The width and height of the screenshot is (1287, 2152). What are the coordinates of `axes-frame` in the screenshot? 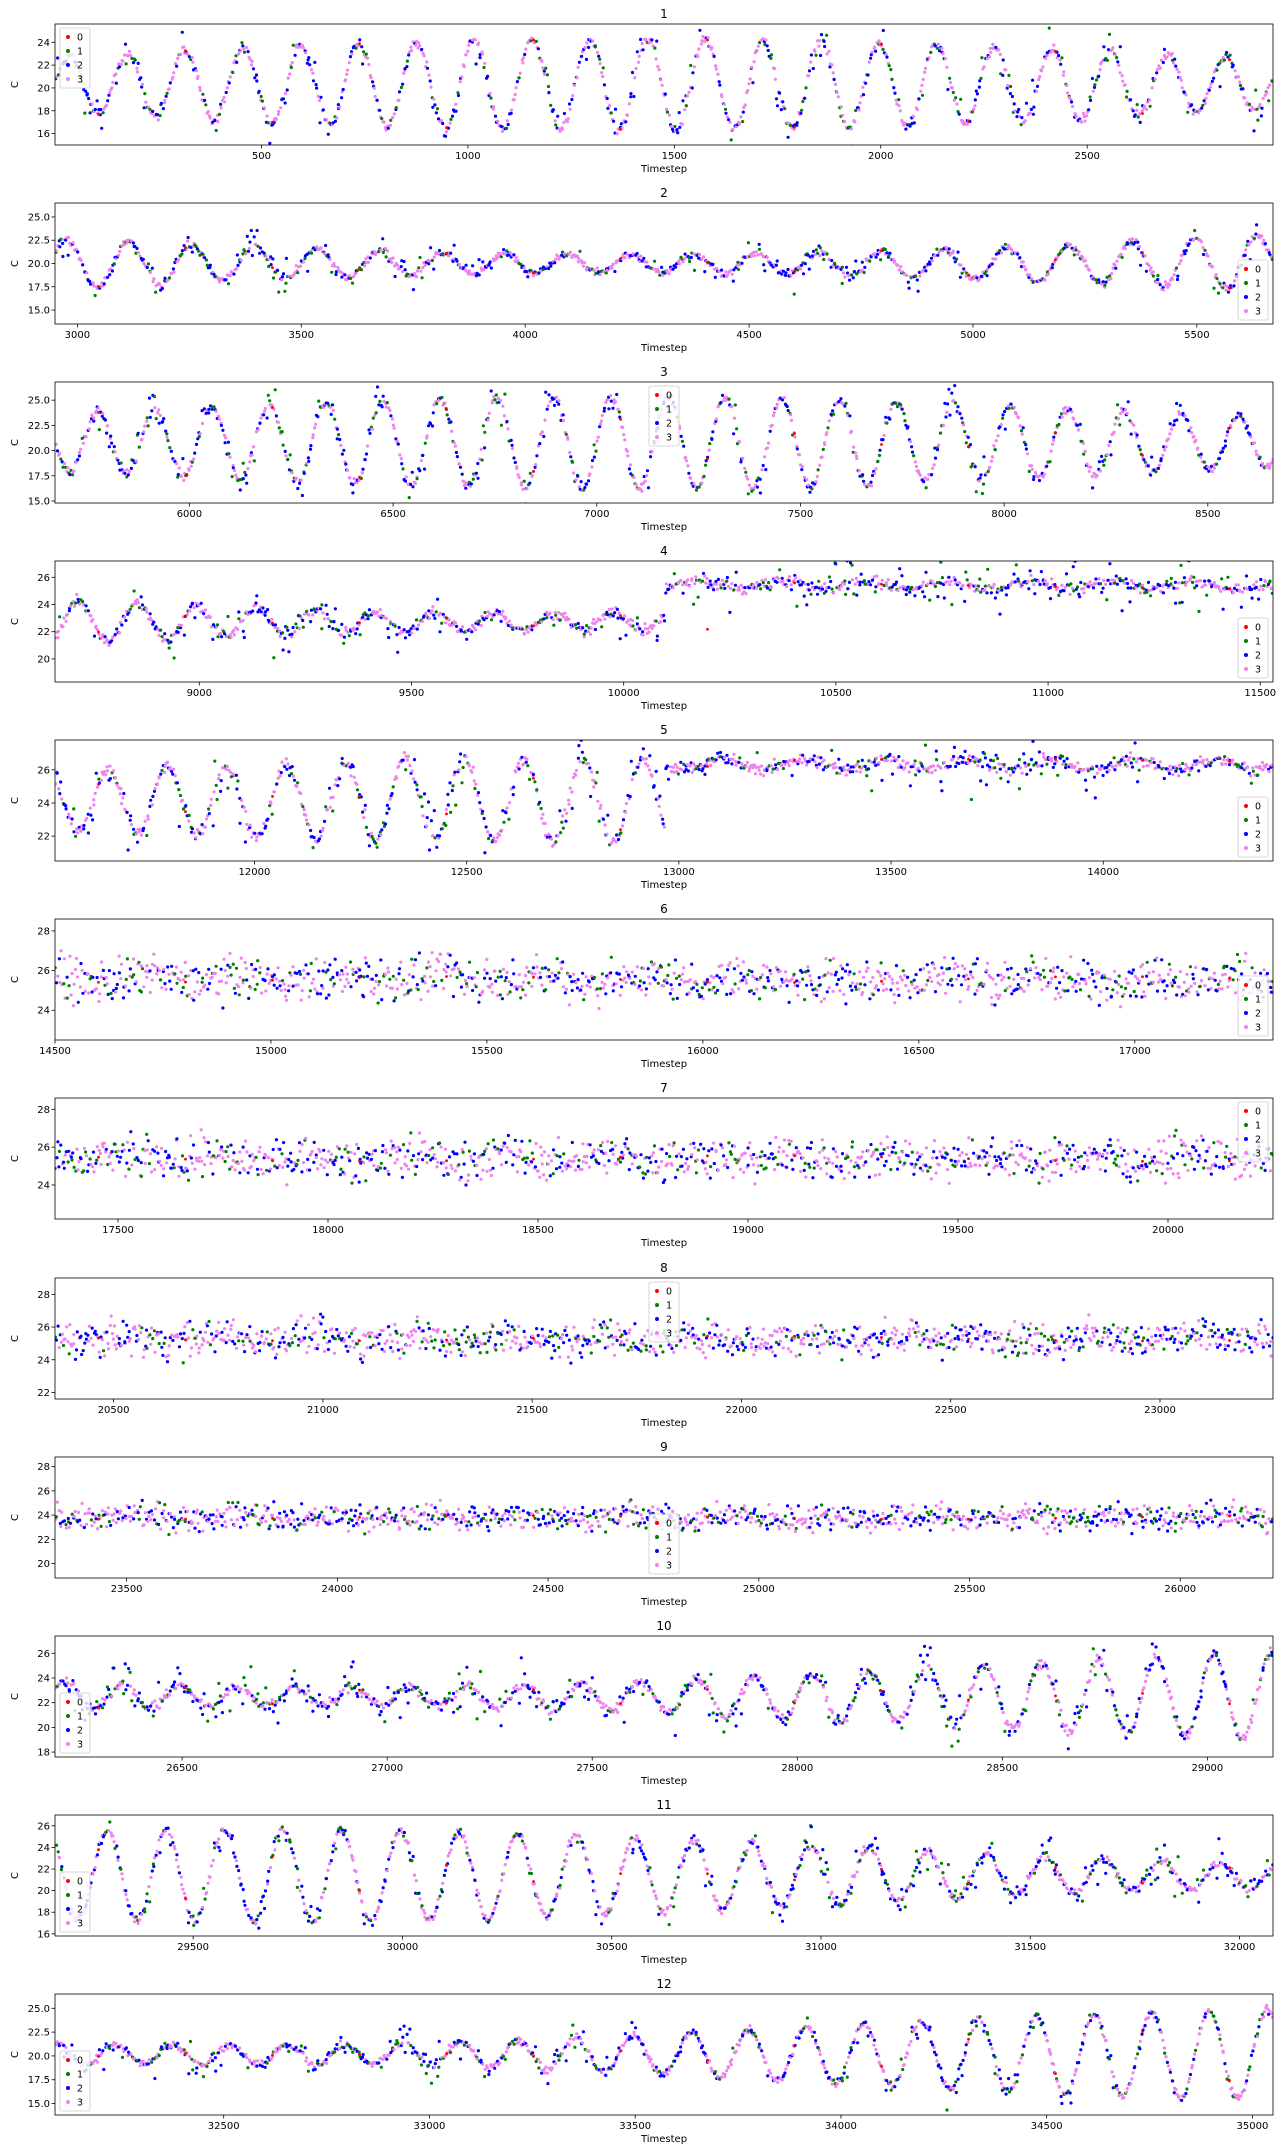 It's located at (664, 263).